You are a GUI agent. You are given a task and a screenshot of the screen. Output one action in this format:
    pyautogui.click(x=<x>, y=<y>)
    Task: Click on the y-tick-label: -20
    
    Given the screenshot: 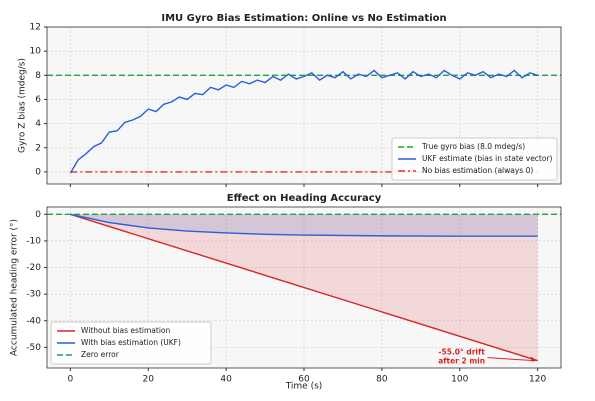 What is the action you would take?
    pyautogui.click(x=33, y=268)
    